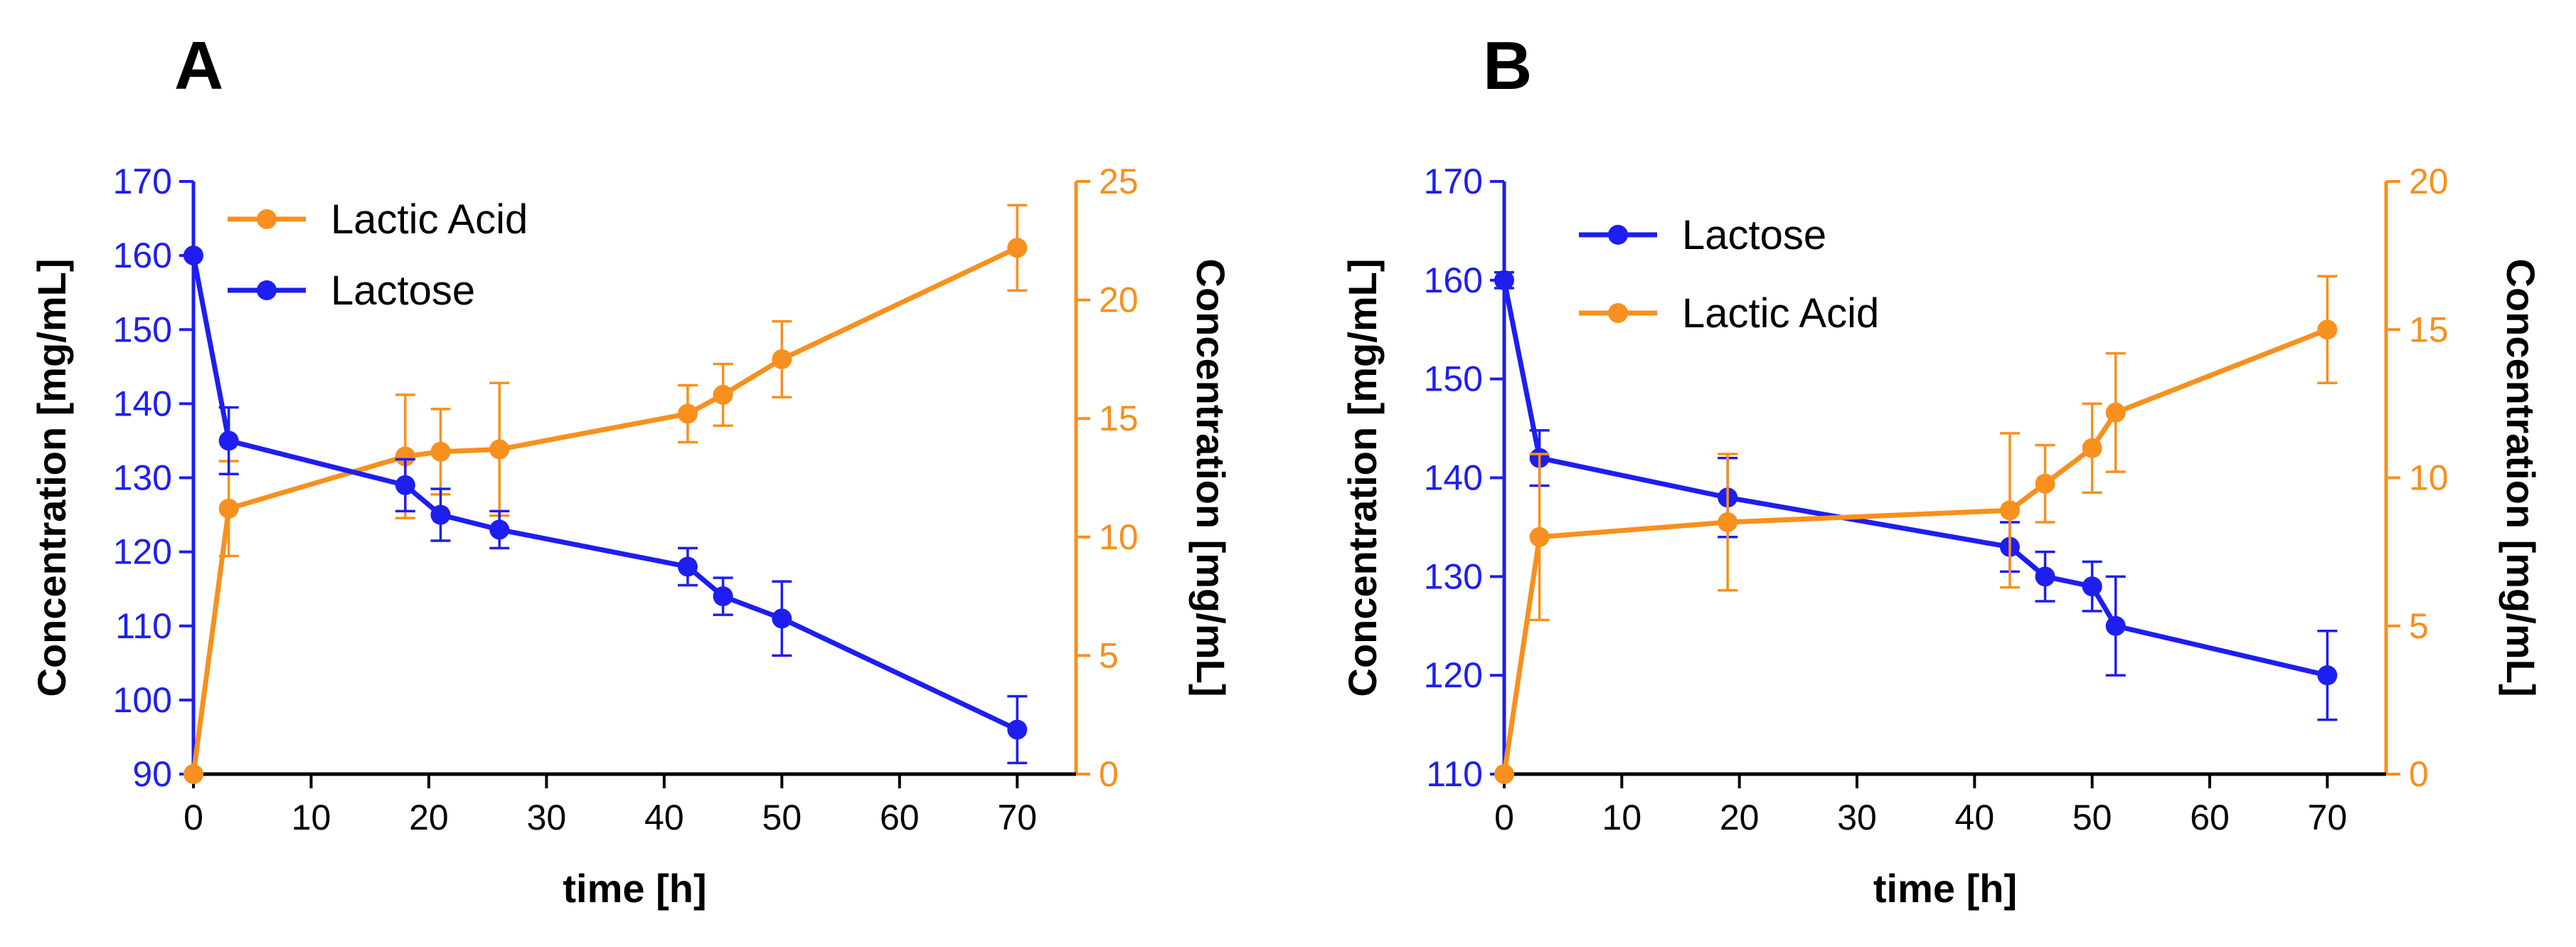 The height and width of the screenshot is (947, 2576). I want to click on panel-letter: B, so click(1507, 66).